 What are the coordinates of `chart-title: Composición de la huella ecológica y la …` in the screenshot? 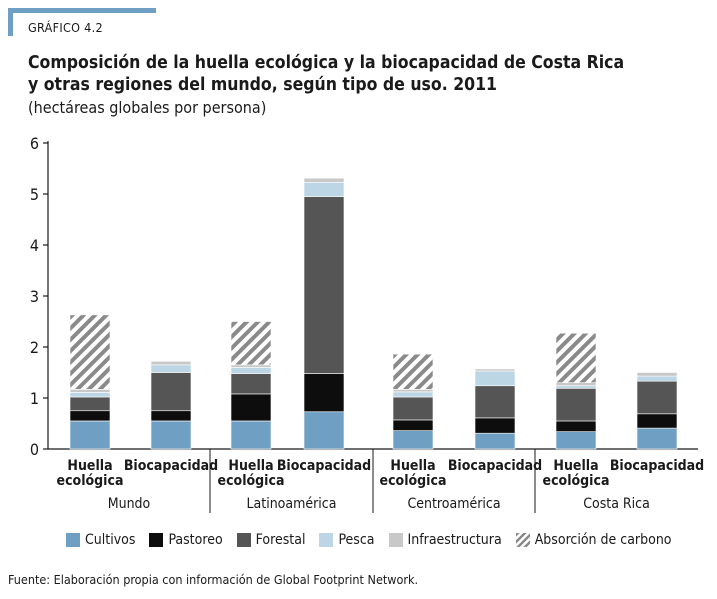 It's located at (368, 74).